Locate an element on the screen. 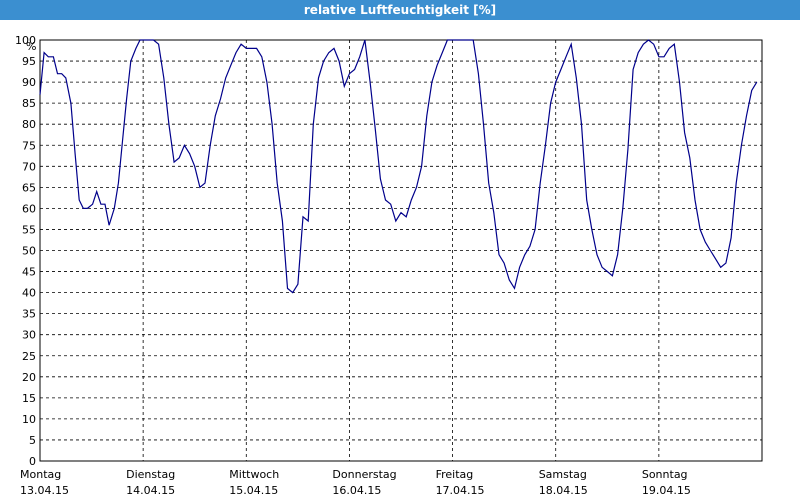 The image size is (800, 500). x-tick-date: 19.04.15 is located at coordinates (666, 490).